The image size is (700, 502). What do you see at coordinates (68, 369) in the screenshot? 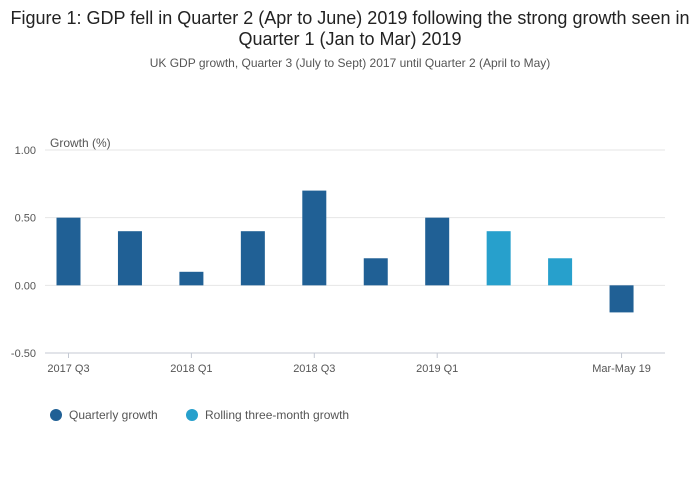
I see `x-tick-label: 2017 Q3` at bounding box center [68, 369].